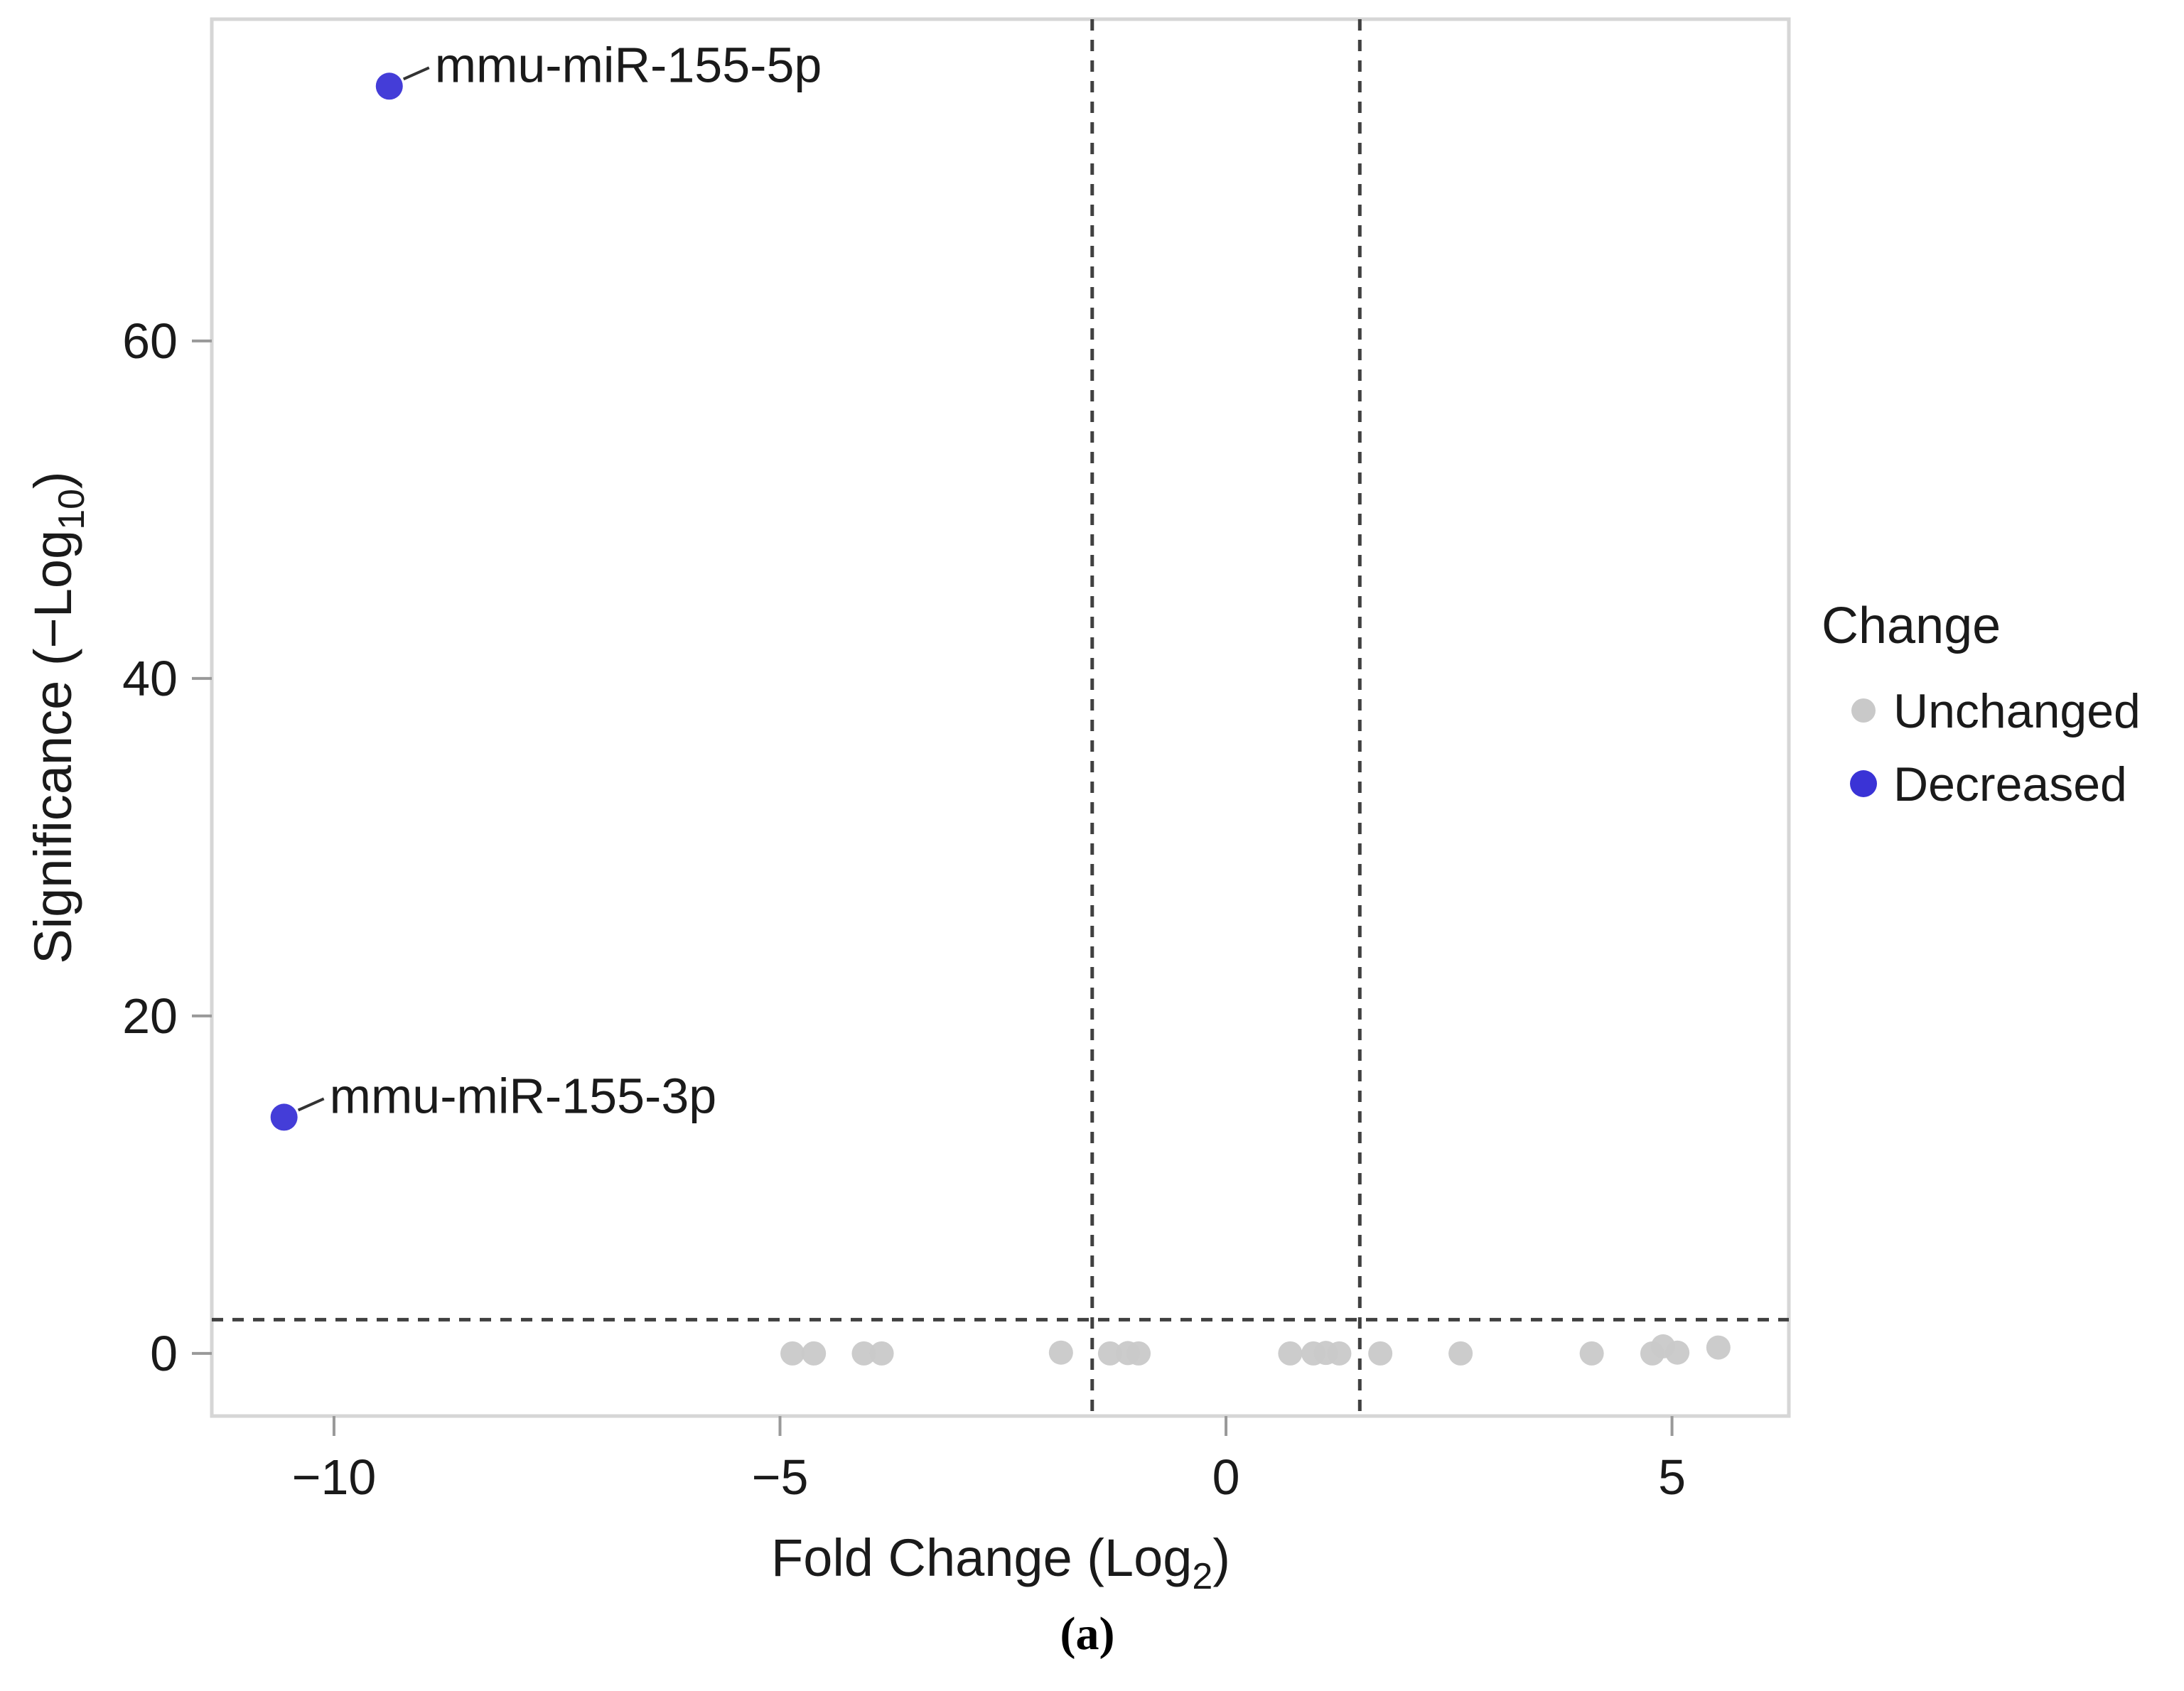 Image resolution: width=2184 pixels, height=1691 pixels. I want to click on legend: Change Unchanged Decreased, so click(1981, 704).